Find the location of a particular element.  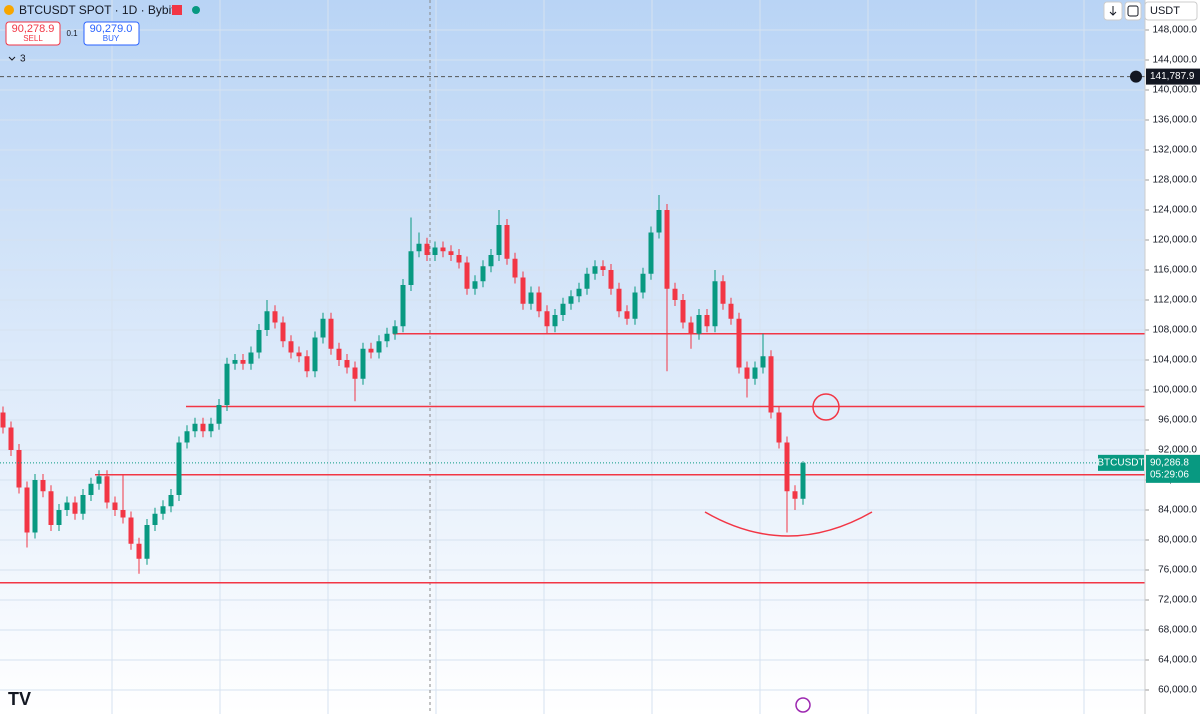

sell-label: SELL is located at coordinates (33, 38).